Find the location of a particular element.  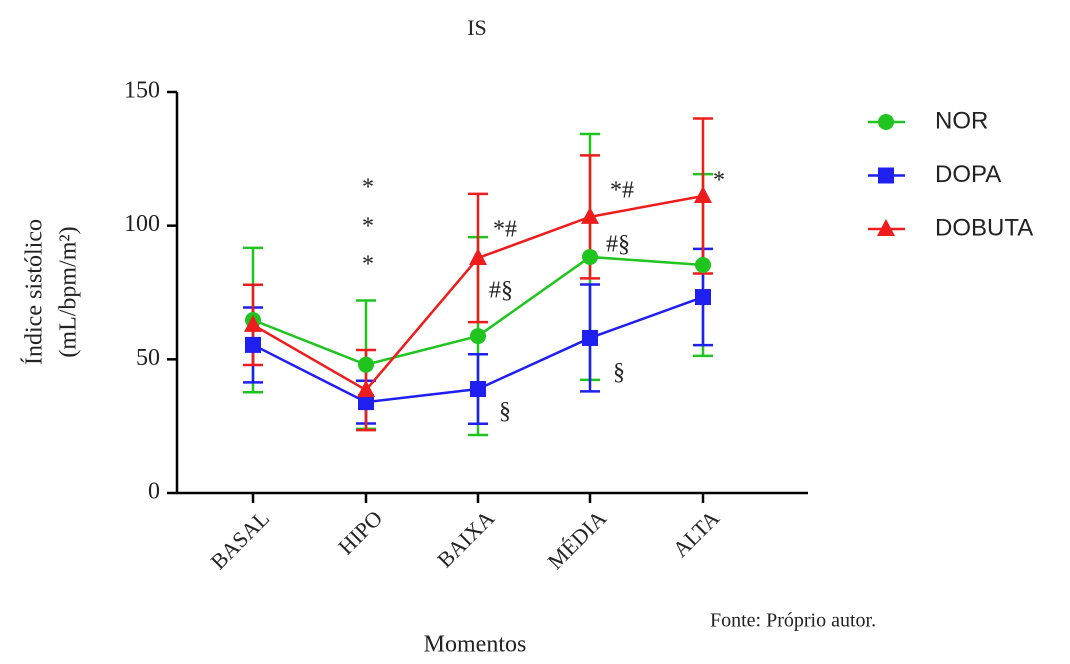

chart-title: IS is located at coordinates (477, 27).